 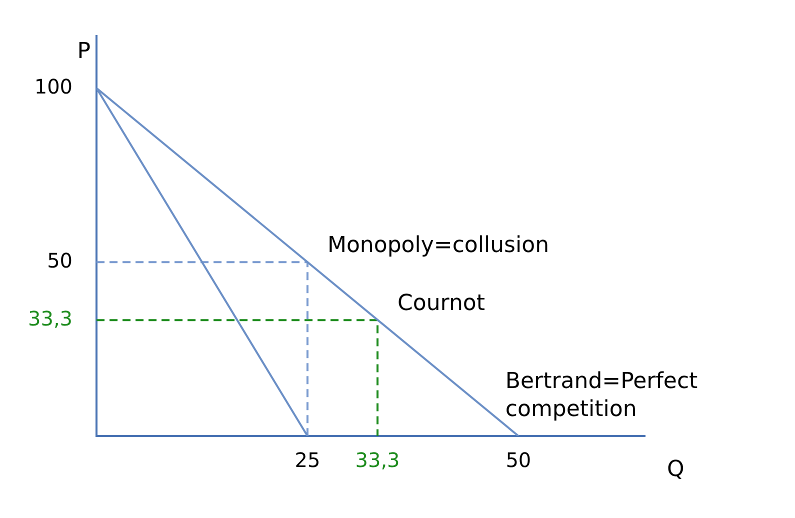 I want to click on x-tick-label: 33,3, so click(x=377, y=460).